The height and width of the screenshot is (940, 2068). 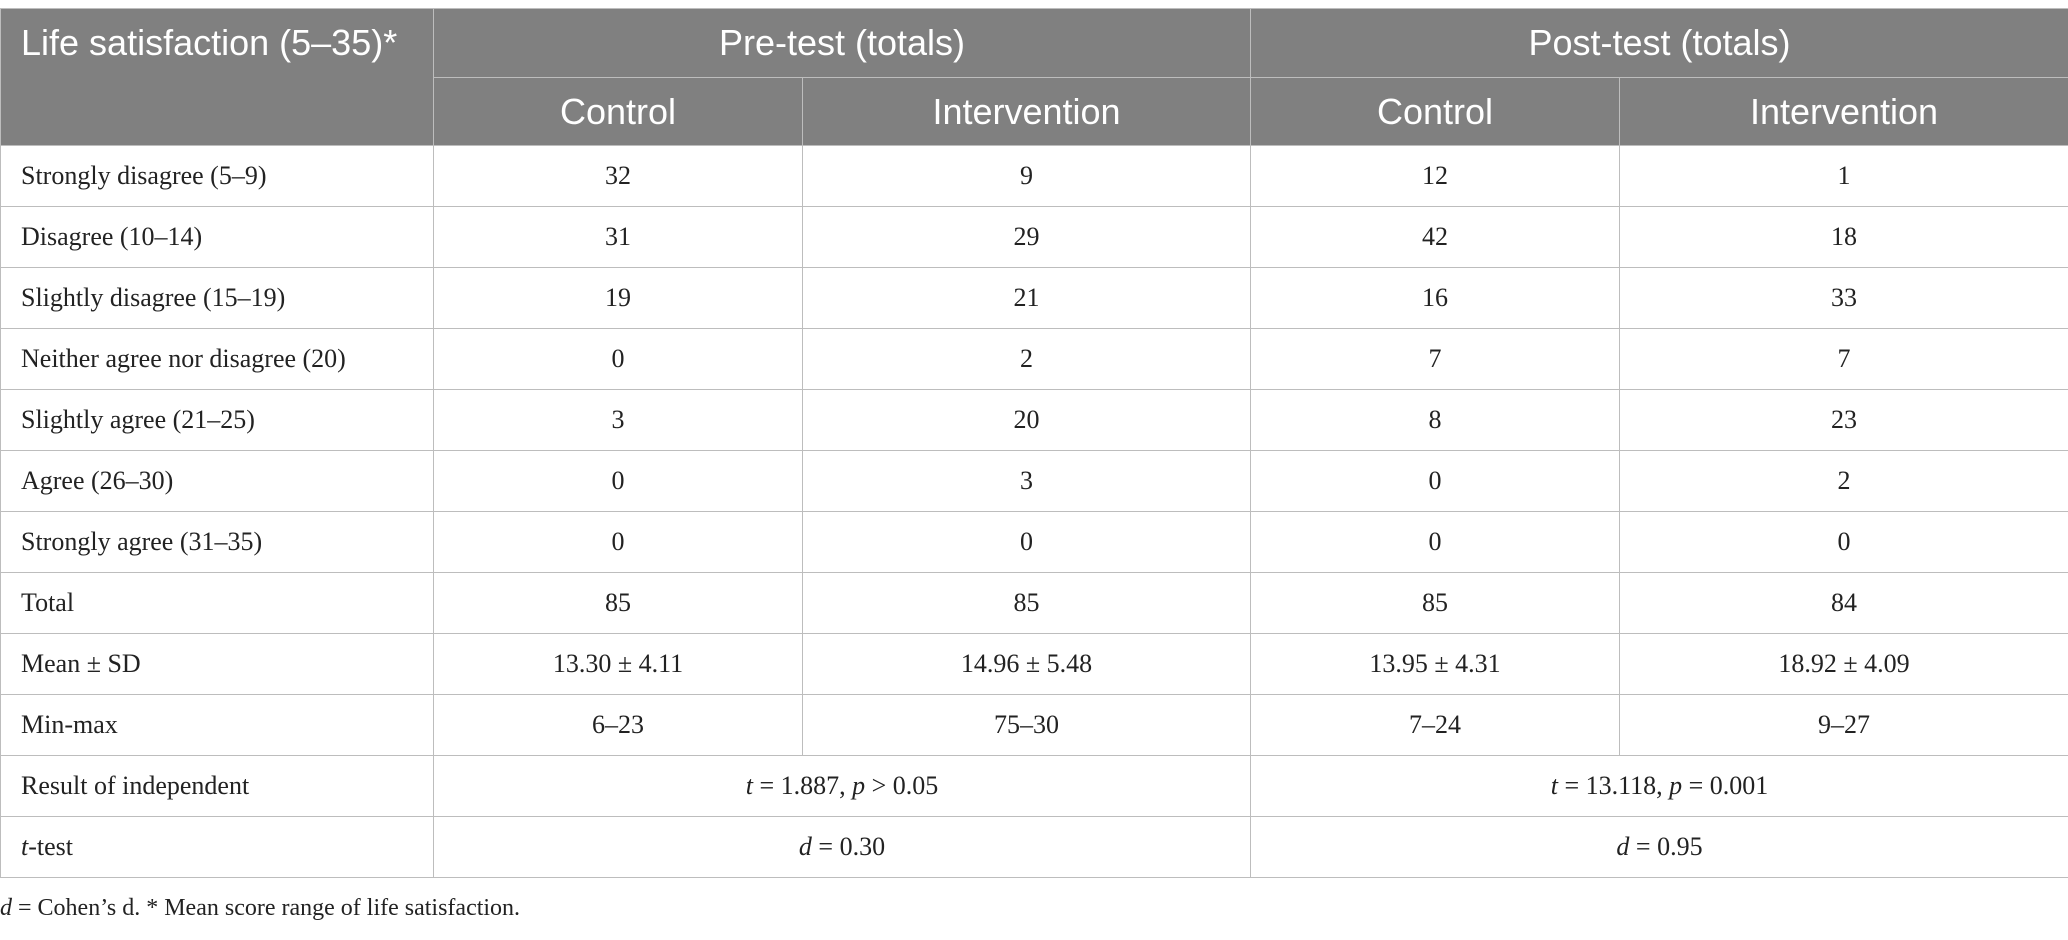 I want to click on table-cell: 29, so click(x=1026, y=237).